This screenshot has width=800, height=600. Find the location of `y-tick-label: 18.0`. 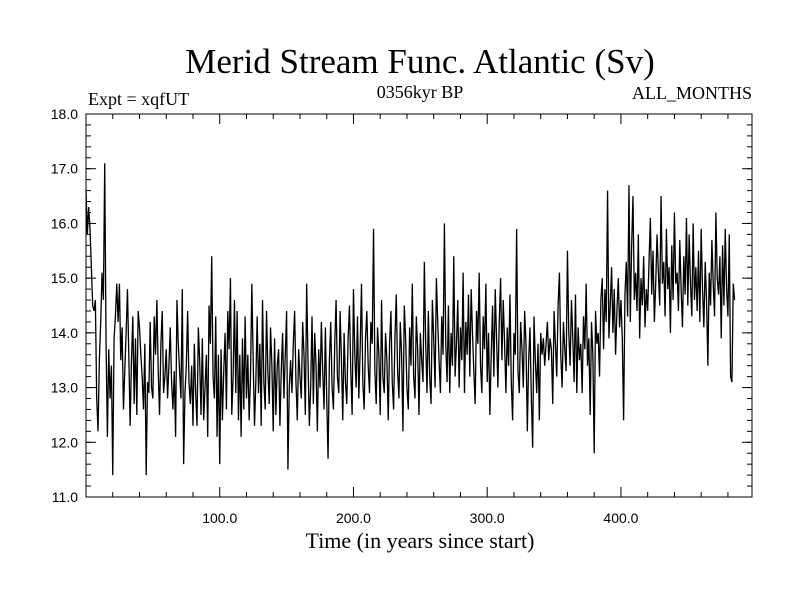

y-tick-label: 18.0 is located at coordinates (64, 114).